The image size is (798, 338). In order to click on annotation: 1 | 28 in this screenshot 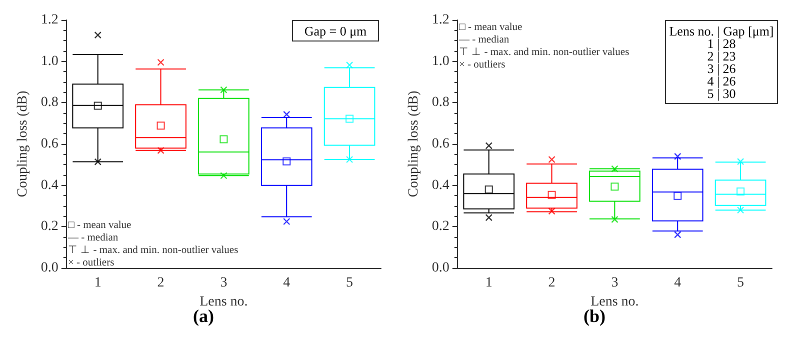, I will do `click(721, 43)`.